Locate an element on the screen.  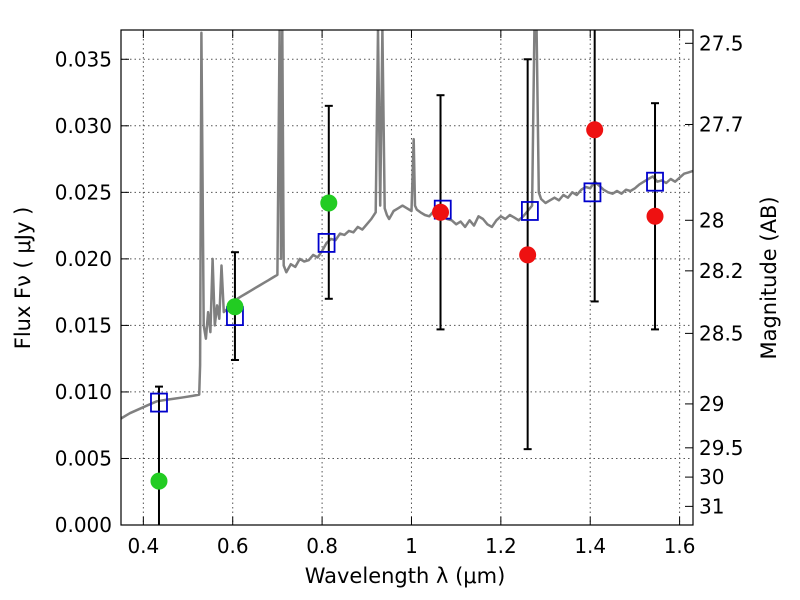
x-tick-label: 1 is located at coordinates (411, 546).